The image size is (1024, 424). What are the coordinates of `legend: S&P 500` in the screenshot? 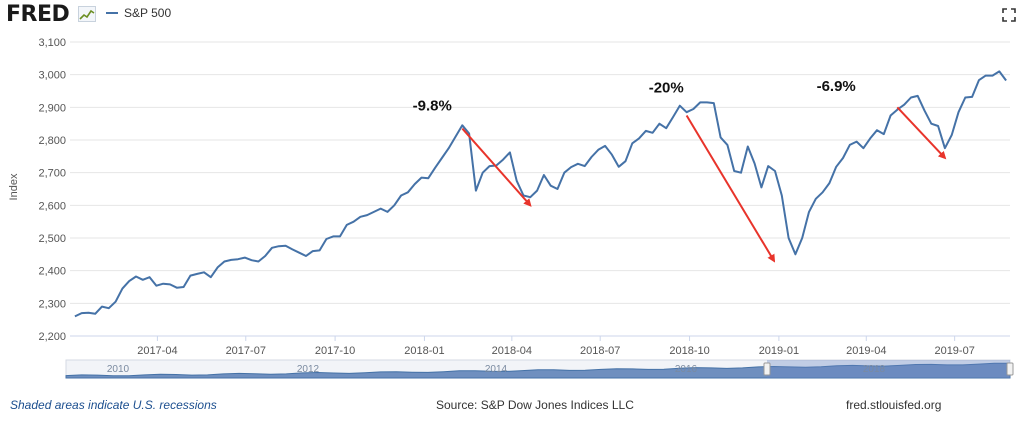 It's located at (138, 13).